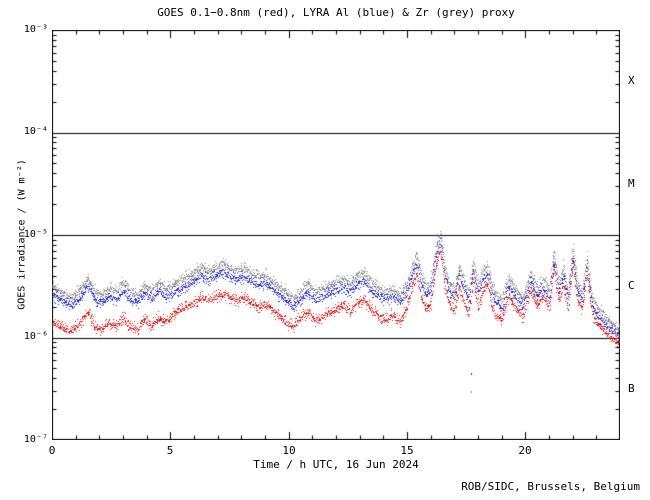 The width and height of the screenshot is (650, 500). Describe the element at coordinates (35, 234) in the screenshot. I see `y-tick-label-1e-5: 10⁻⁵` at that location.